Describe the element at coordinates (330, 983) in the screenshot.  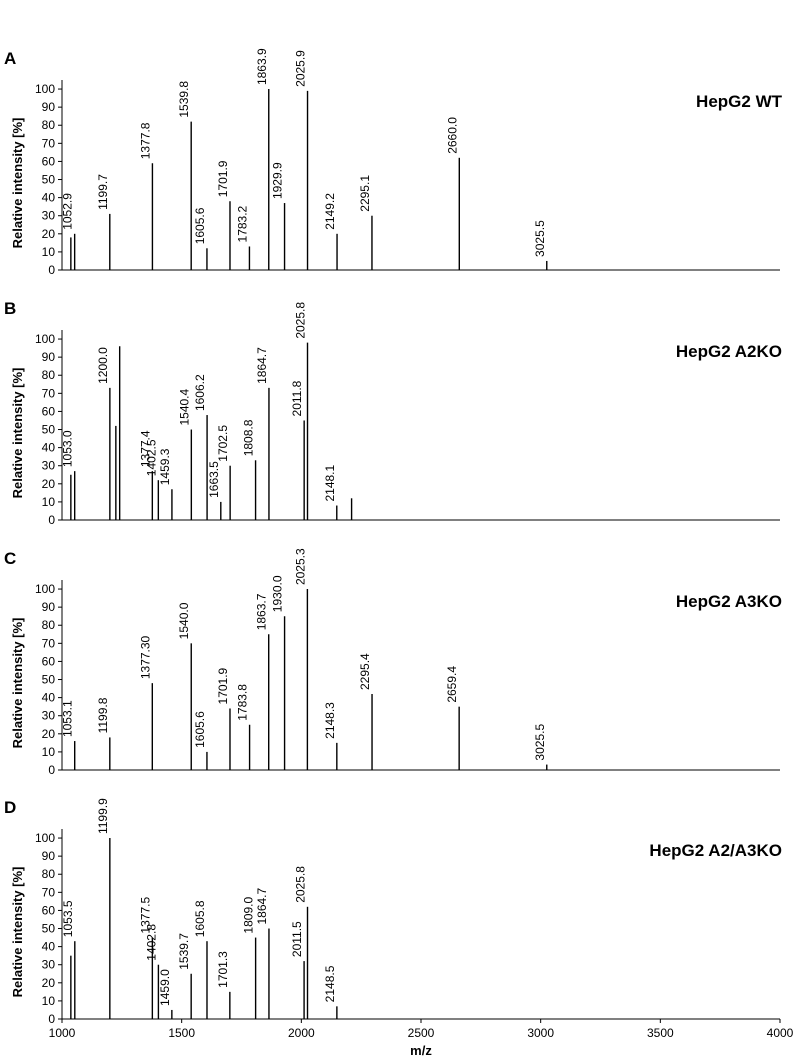
I see `peak-label: 2148.5` at that location.